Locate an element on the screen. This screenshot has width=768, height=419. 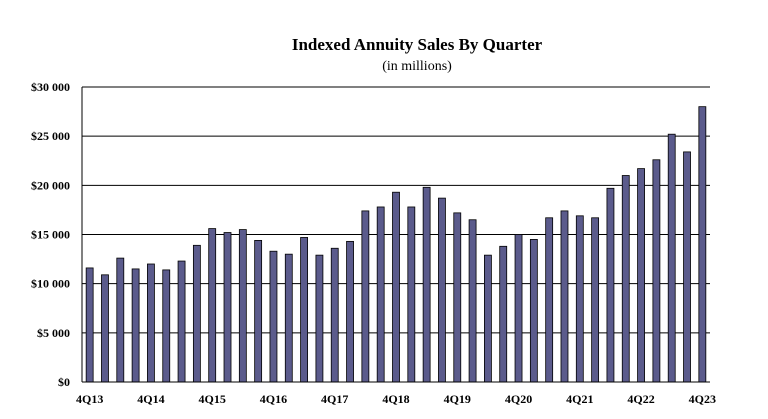
bar-4Q20 is located at coordinates (518, 308).